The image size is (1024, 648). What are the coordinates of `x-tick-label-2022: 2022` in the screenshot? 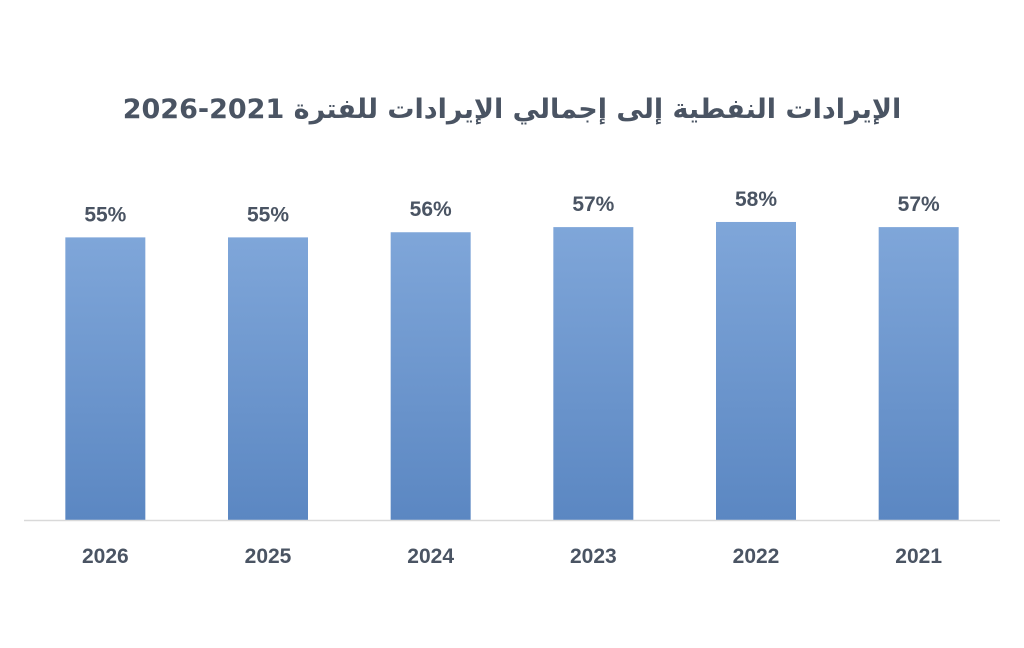 It's located at (756, 556).